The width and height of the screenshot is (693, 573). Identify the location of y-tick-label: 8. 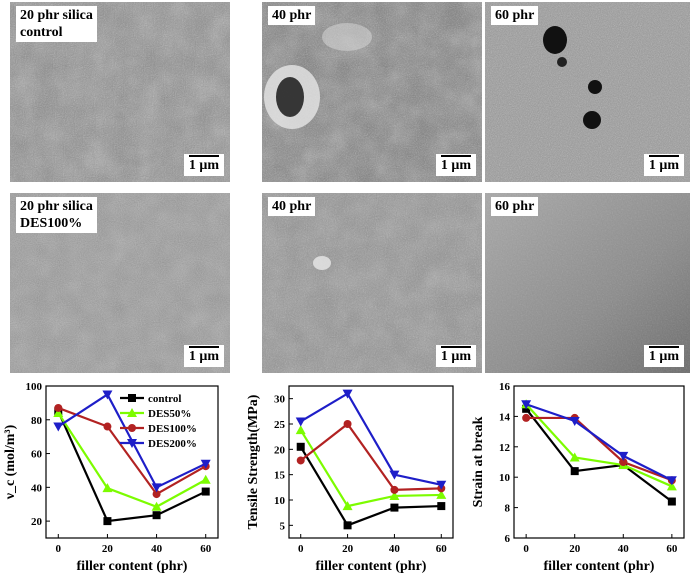
(508, 509).